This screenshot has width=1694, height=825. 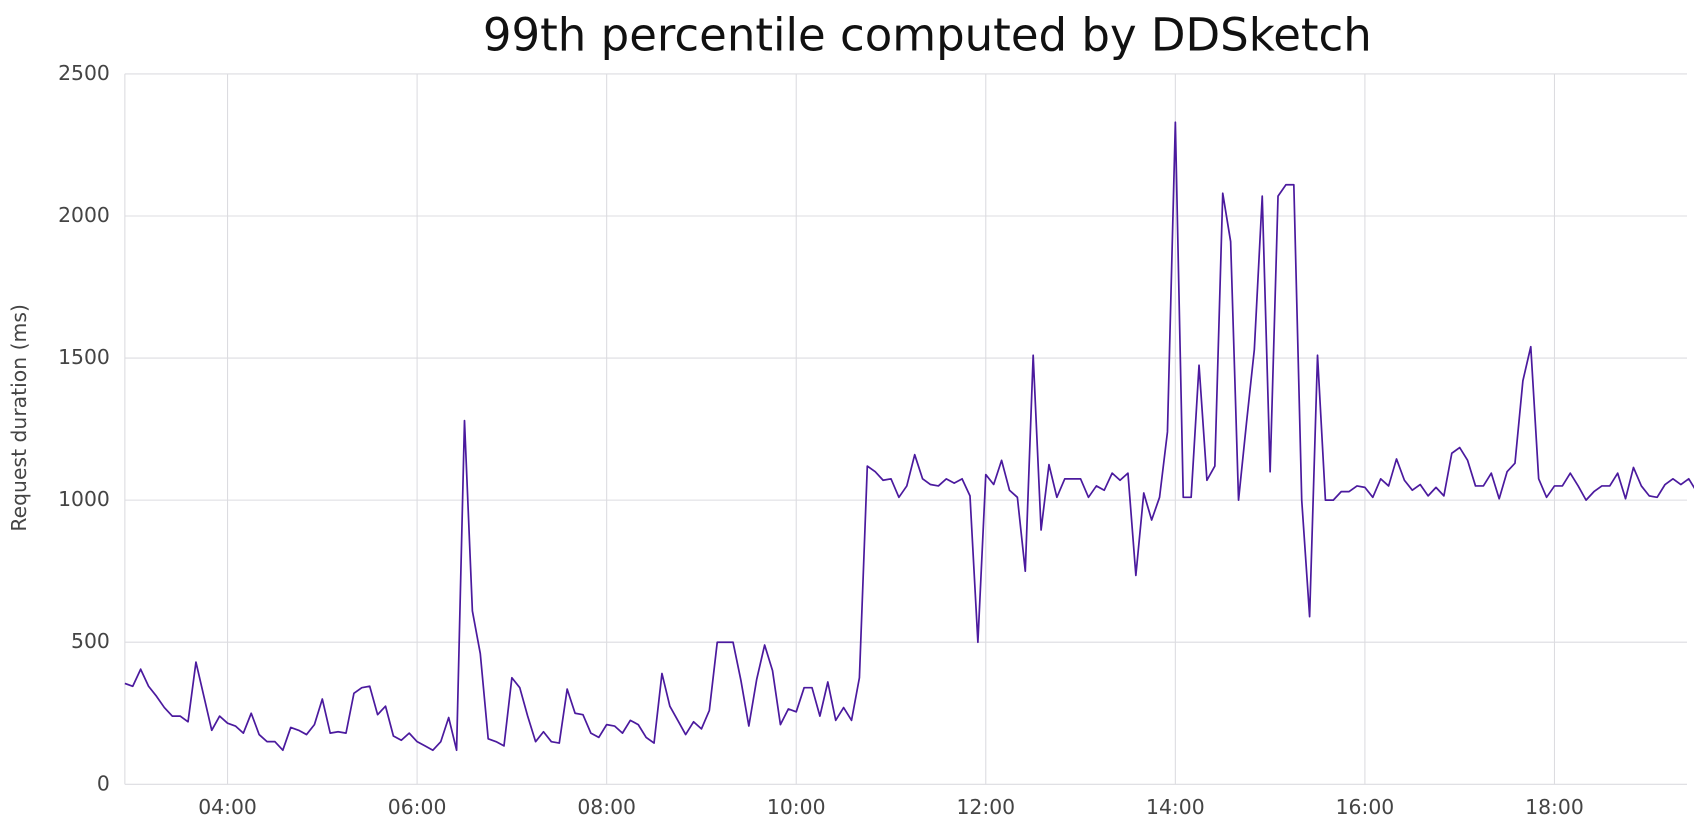 What do you see at coordinates (606, 807) in the screenshot?
I see `x-tick-label: 08:00` at bounding box center [606, 807].